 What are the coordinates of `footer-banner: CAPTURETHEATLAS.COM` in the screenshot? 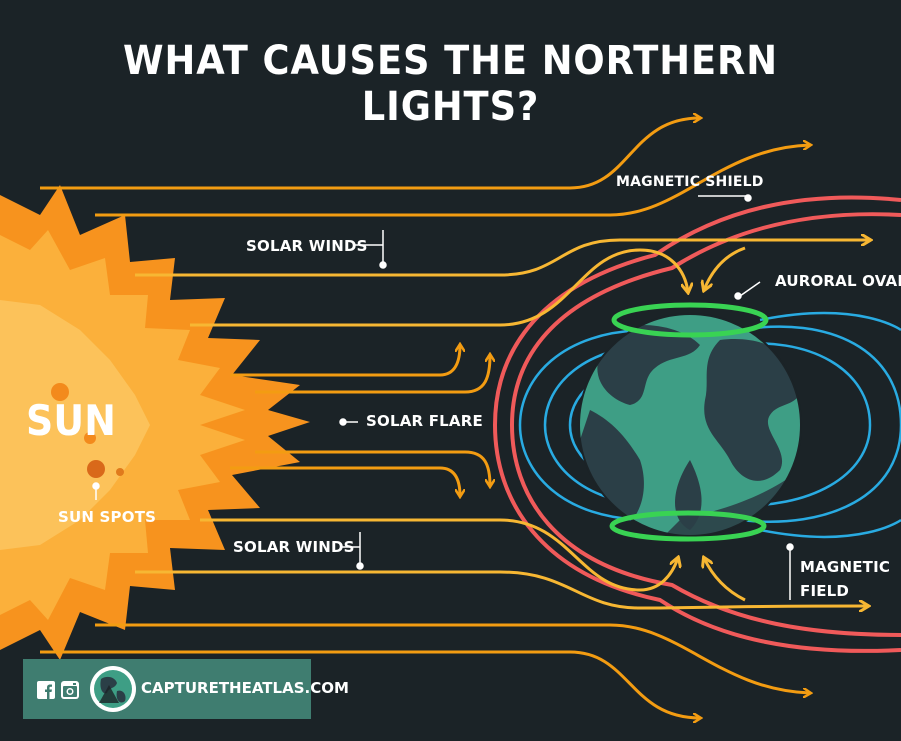 It's located at (186, 689).